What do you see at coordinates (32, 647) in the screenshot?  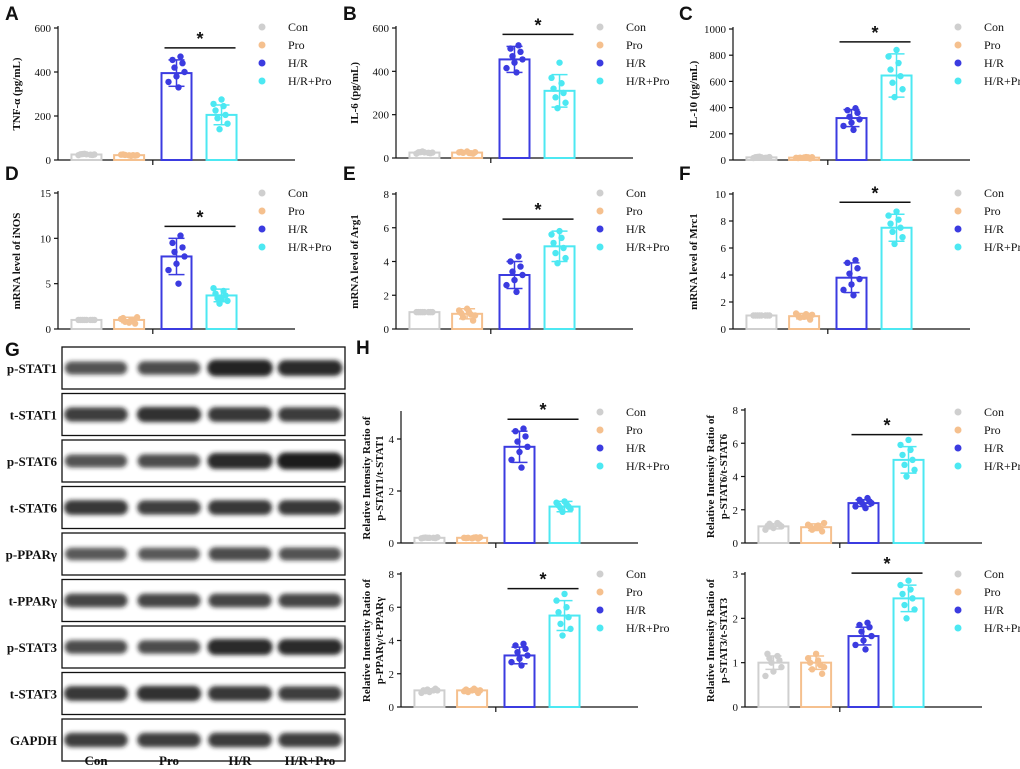 I see `blot-row-label: p-STAT3` at bounding box center [32, 647].